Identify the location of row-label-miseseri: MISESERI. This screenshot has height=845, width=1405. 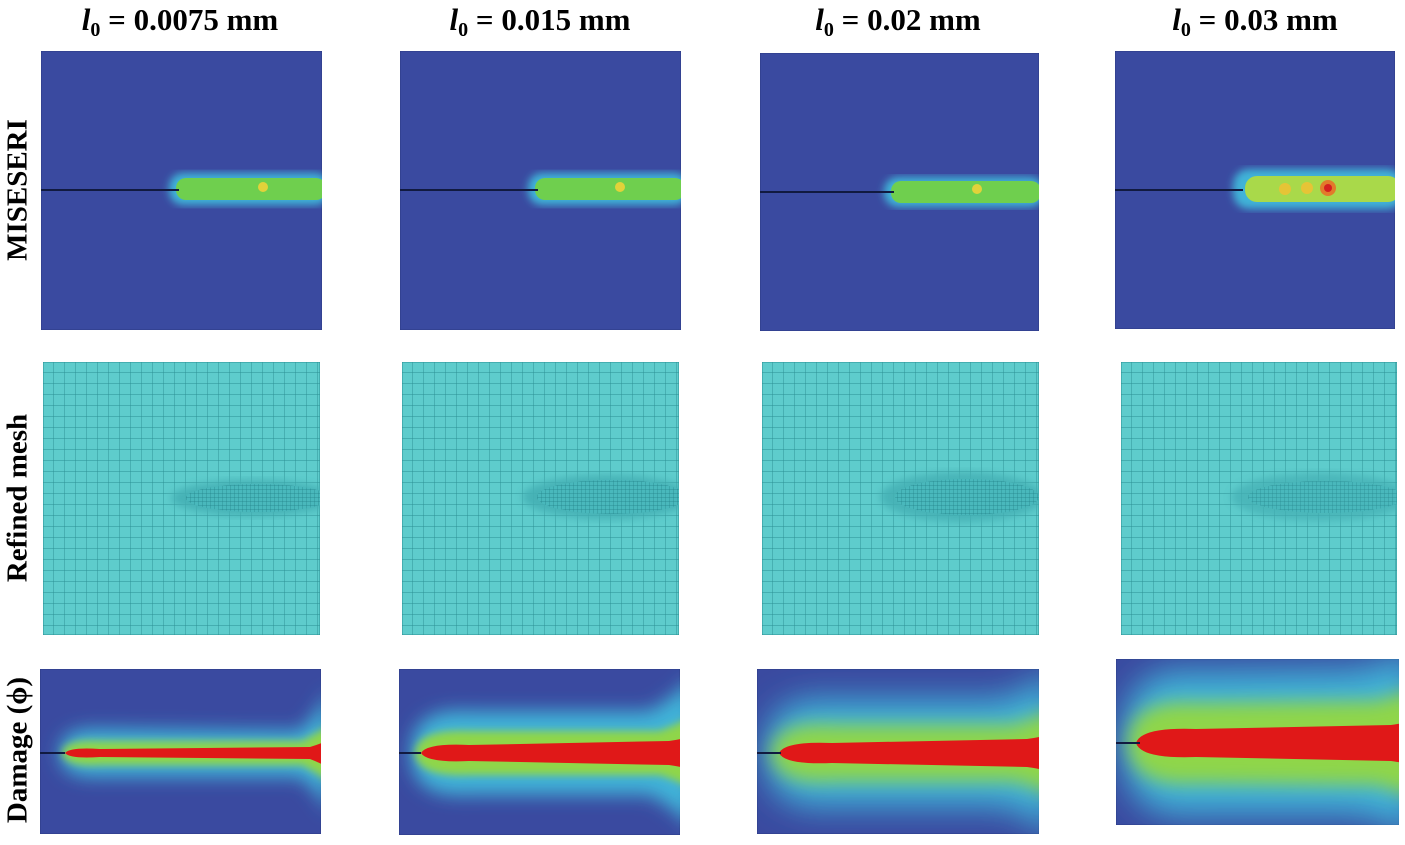
(17, 190).